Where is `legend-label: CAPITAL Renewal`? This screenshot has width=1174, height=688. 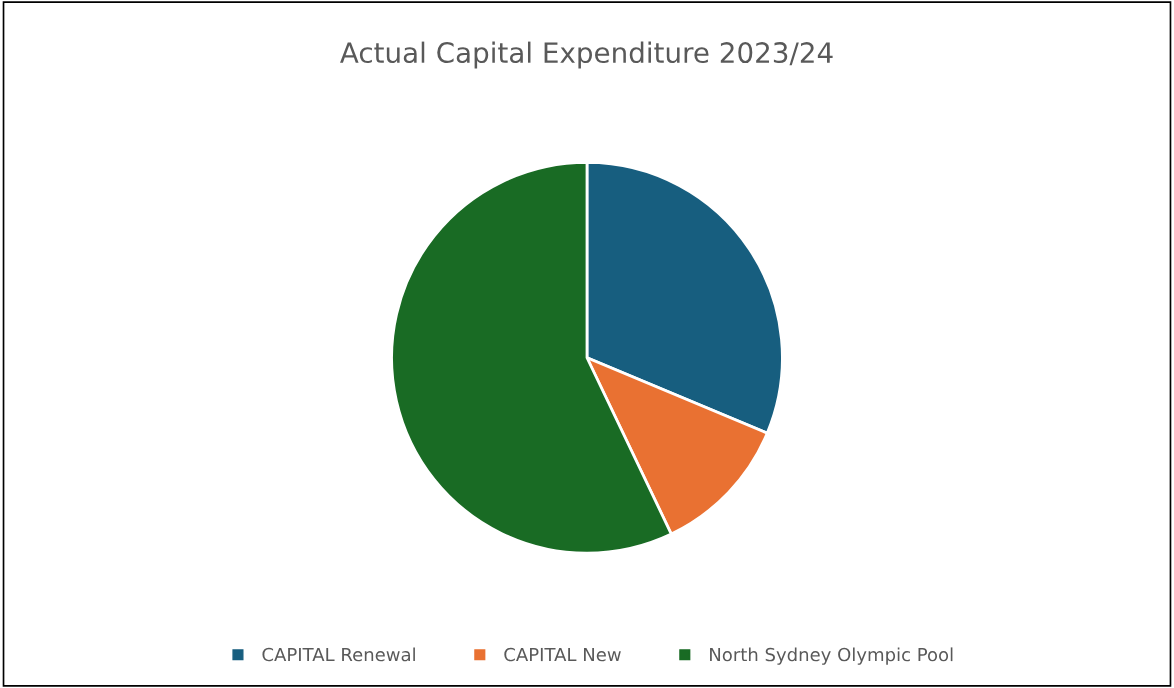 legend-label: CAPITAL Renewal is located at coordinates (338, 654).